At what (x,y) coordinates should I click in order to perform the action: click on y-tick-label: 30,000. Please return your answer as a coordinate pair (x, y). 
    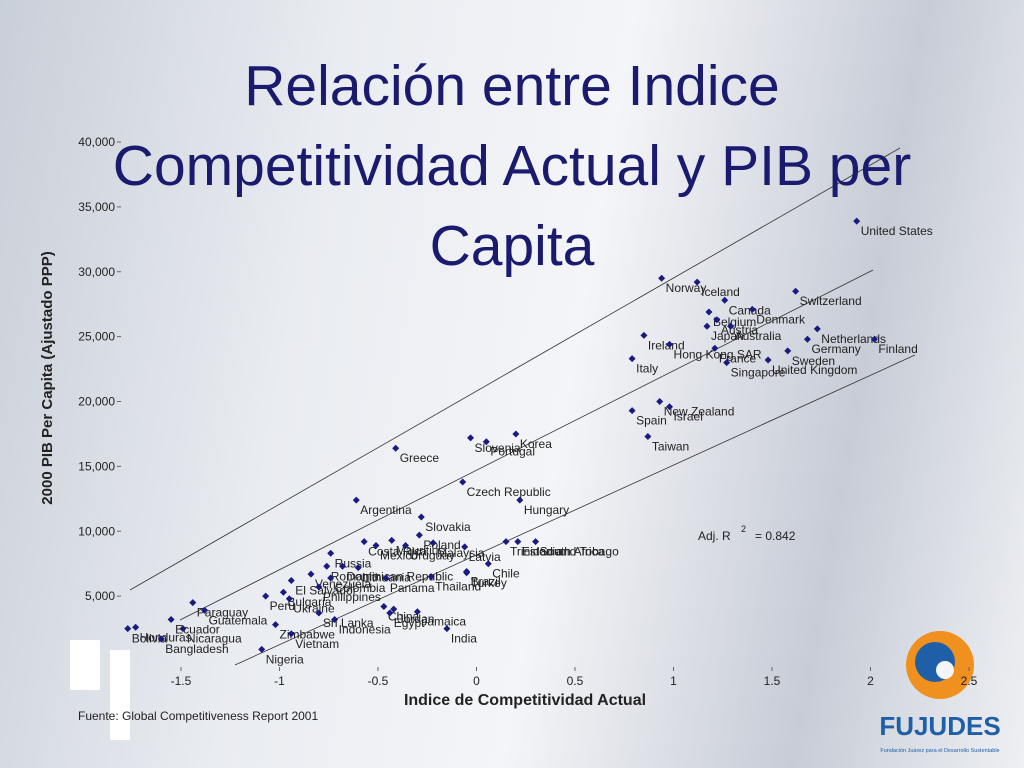
    Looking at the image, I should click on (96, 272).